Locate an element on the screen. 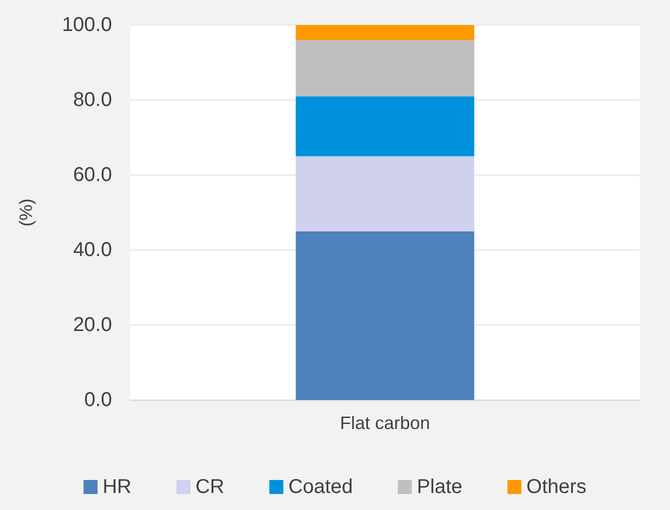 The width and height of the screenshot is (670, 510). y-axis-title: (%) is located at coordinates (26, 212).